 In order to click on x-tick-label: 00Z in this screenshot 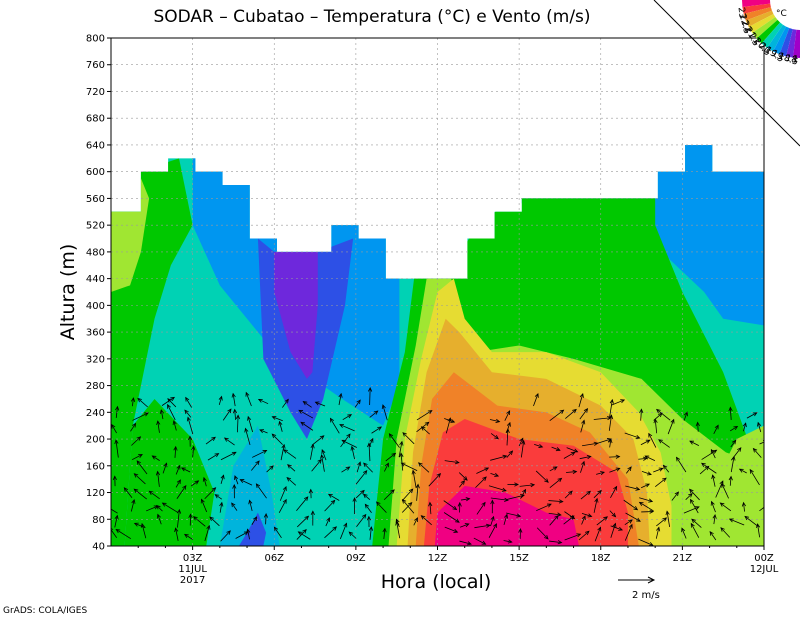, I will do `click(764, 558)`.